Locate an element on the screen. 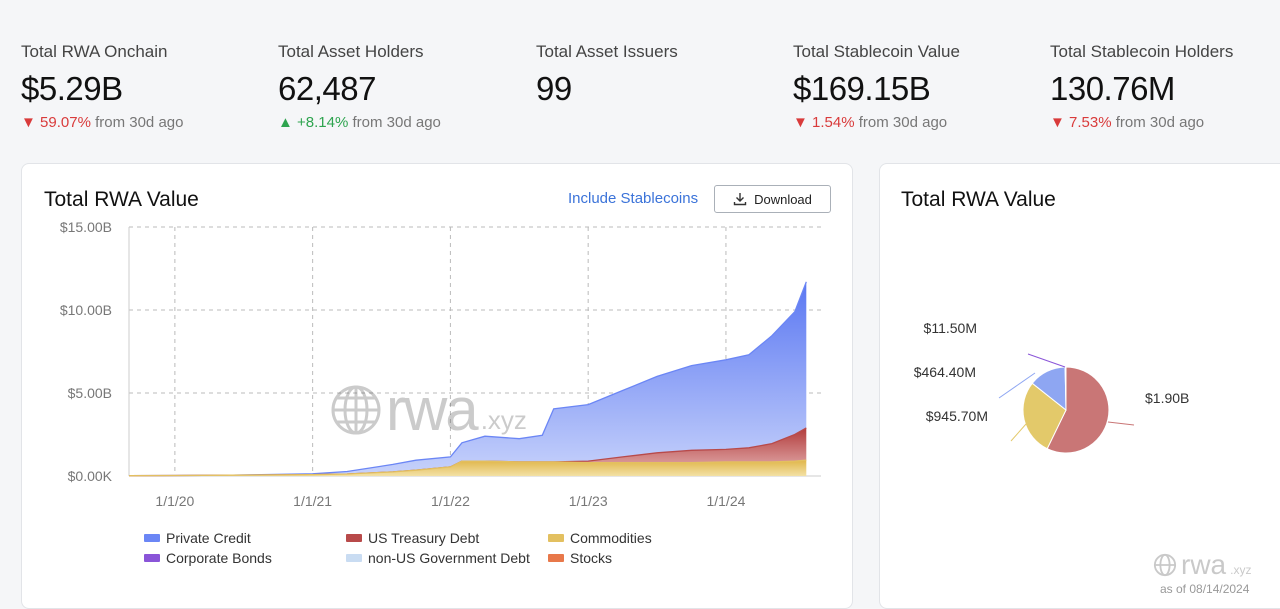 The width and height of the screenshot is (1280, 609). stat-value: 62,487 is located at coordinates (327, 88).